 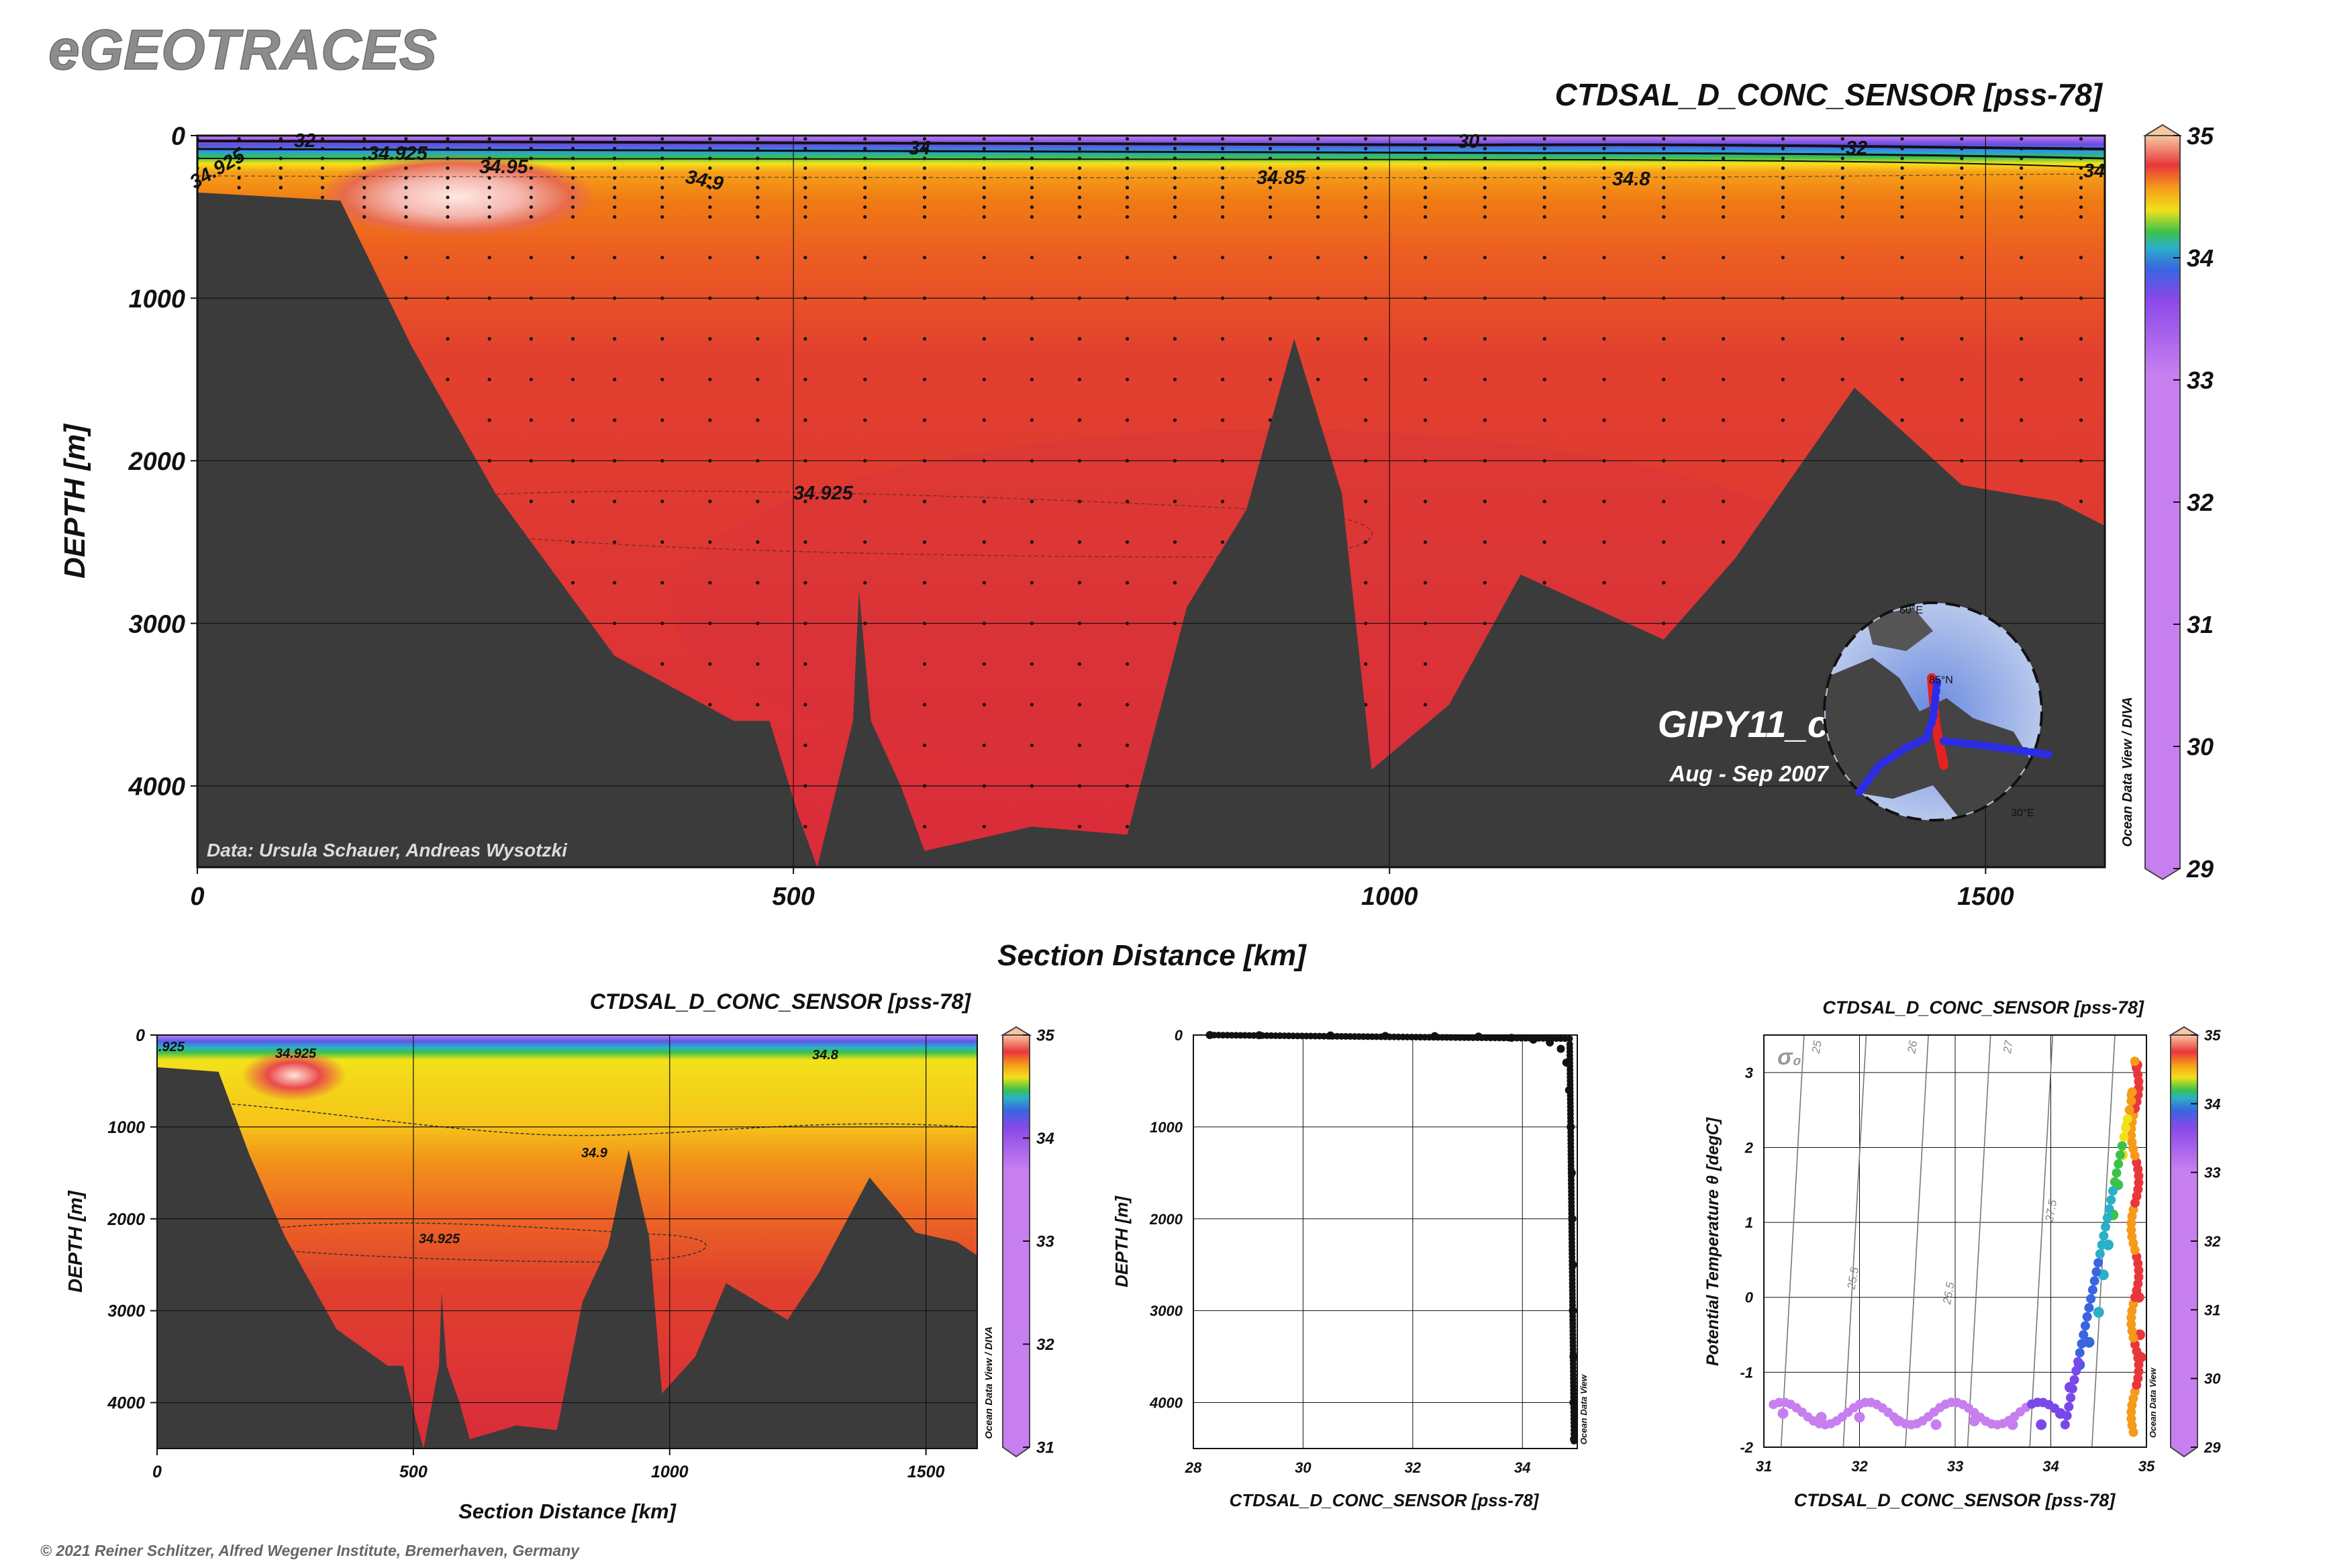 I want to click on profile-point, so click(x=1574, y=1441).